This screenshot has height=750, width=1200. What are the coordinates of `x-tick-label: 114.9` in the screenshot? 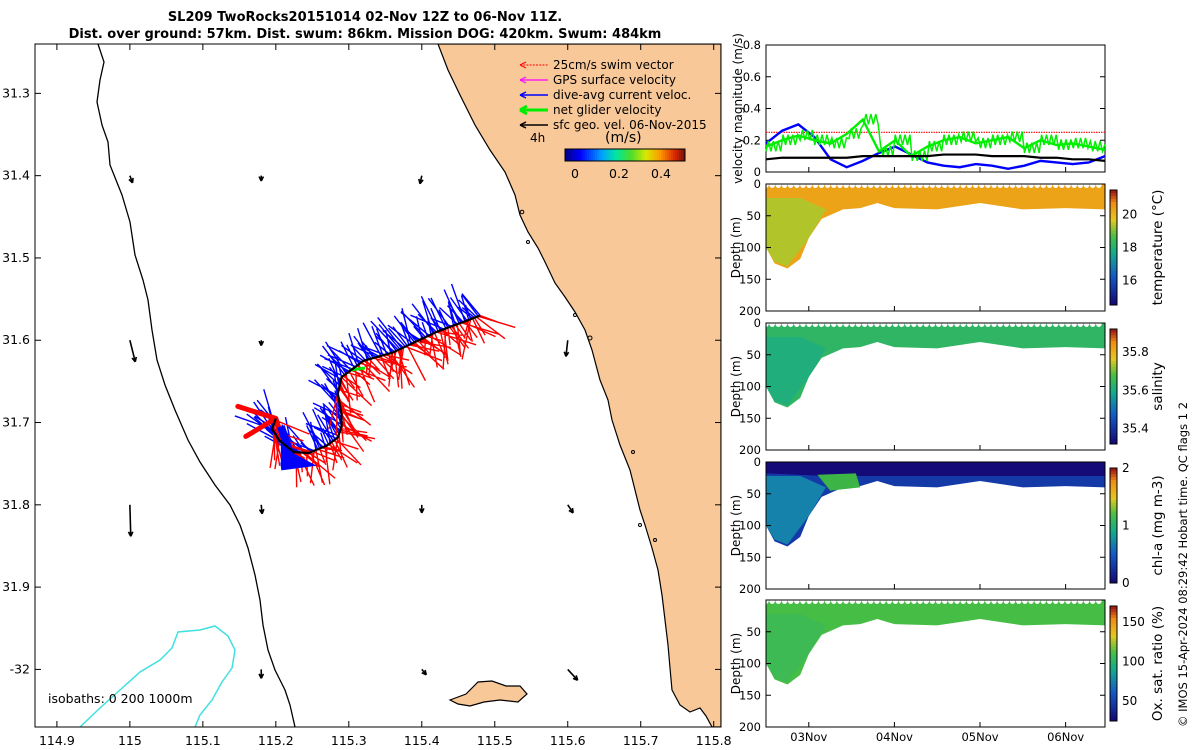 It's located at (57, 740).